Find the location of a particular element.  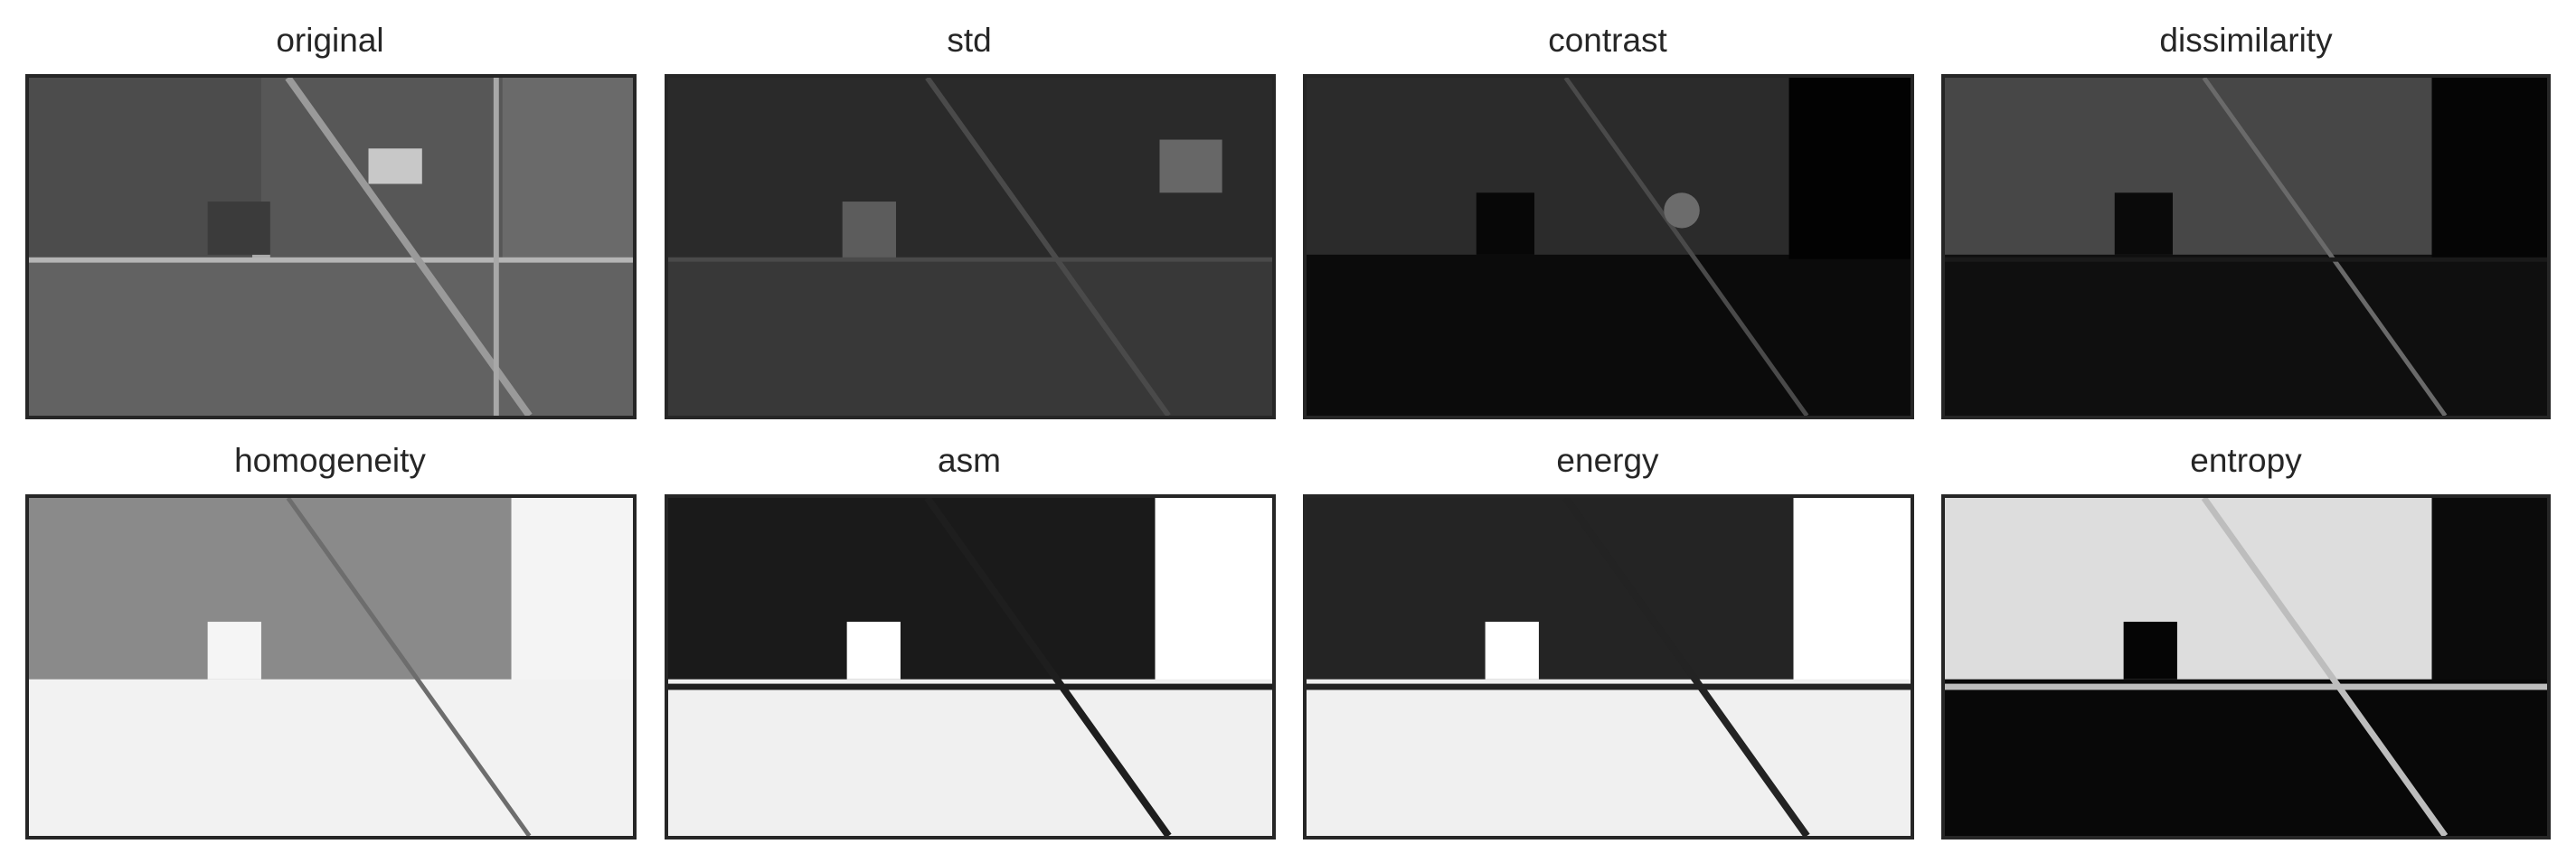

panel-title: energy is located at coordinates (1607, 460).